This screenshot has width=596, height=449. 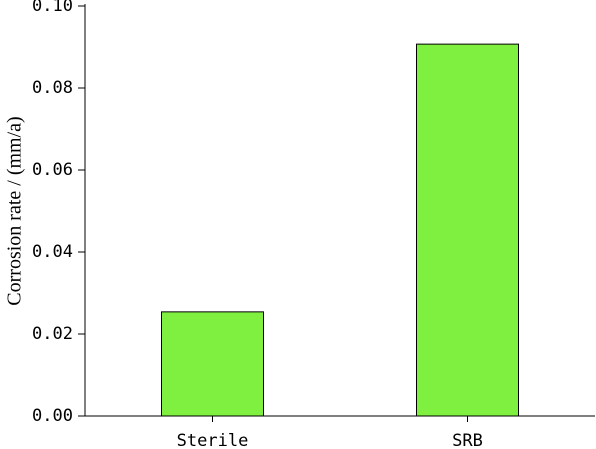 I want to click on x-tick-label: SRB, so click(x=467, y=440).